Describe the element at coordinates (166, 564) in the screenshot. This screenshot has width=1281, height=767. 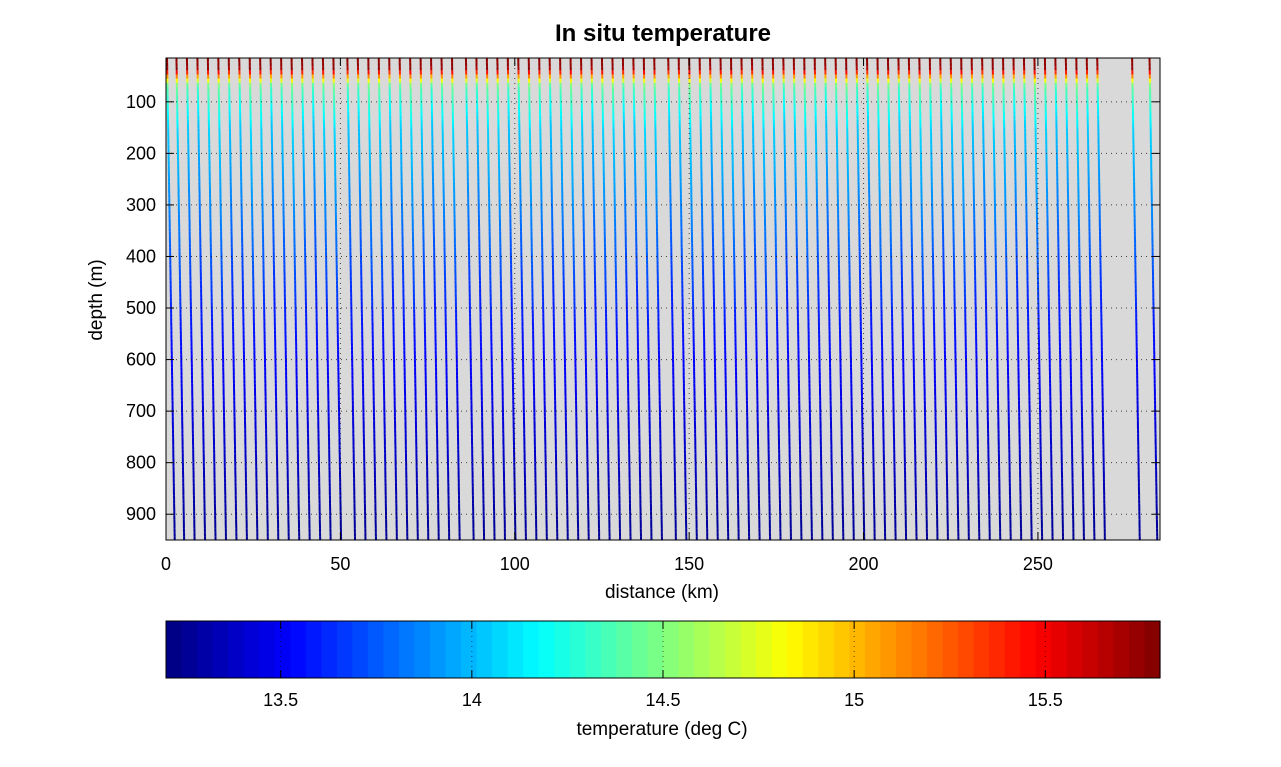
I see `x-tick-label: 0` at that location.